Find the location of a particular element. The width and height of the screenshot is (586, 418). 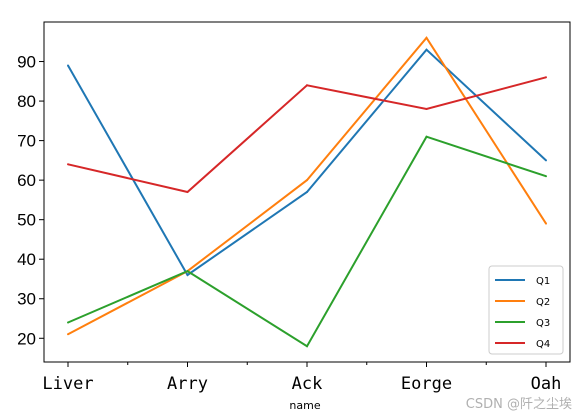

y-tick-label: 30 is located at coordinates (26, 299).